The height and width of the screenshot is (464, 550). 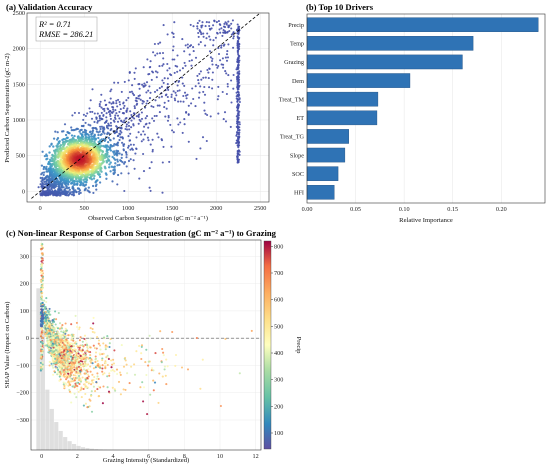 I want to click on x-tick-label: 500, so click(x=84, y=208).